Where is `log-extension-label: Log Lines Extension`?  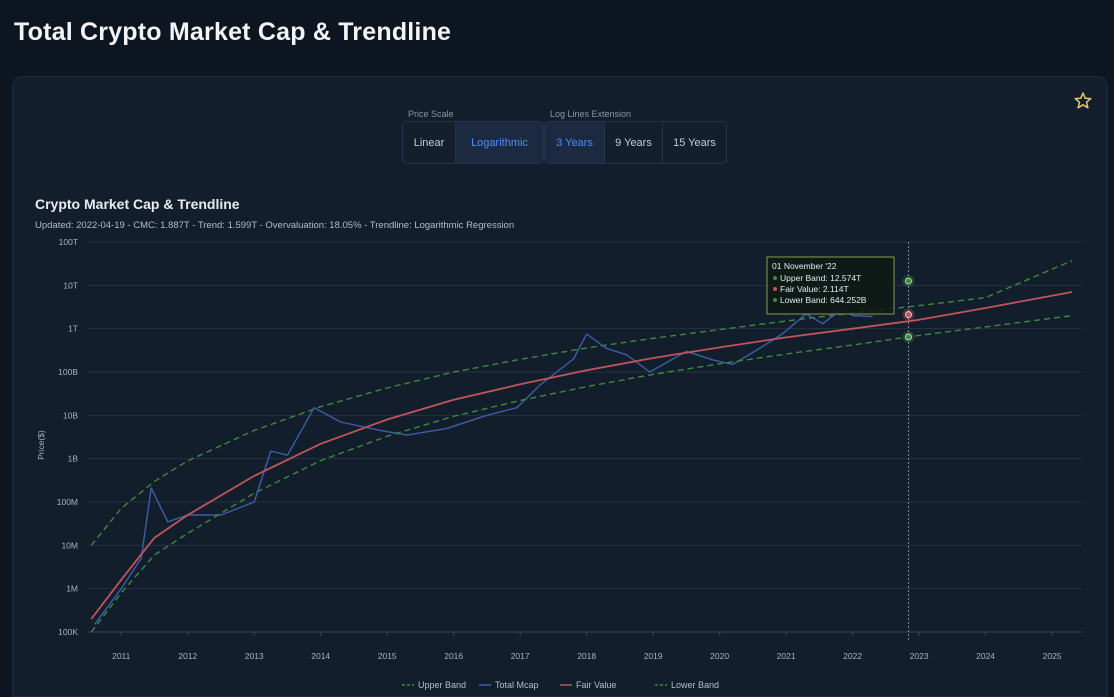 log-extension-label: Log Lines Extension is located at coordinates (591, 114).